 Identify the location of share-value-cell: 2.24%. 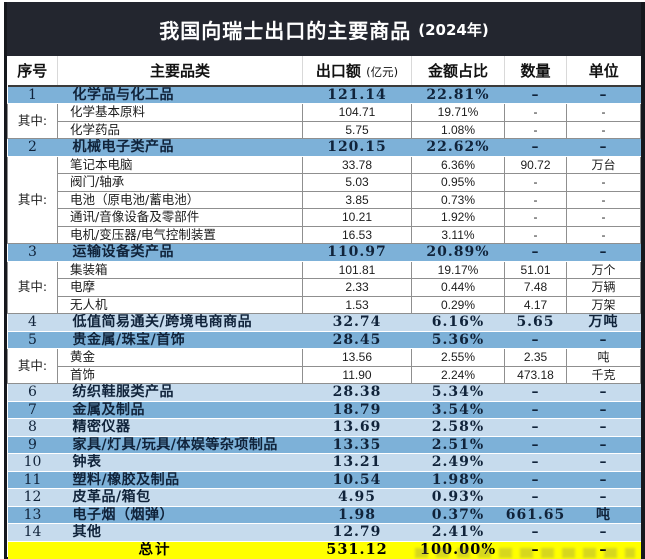
(458, 374).